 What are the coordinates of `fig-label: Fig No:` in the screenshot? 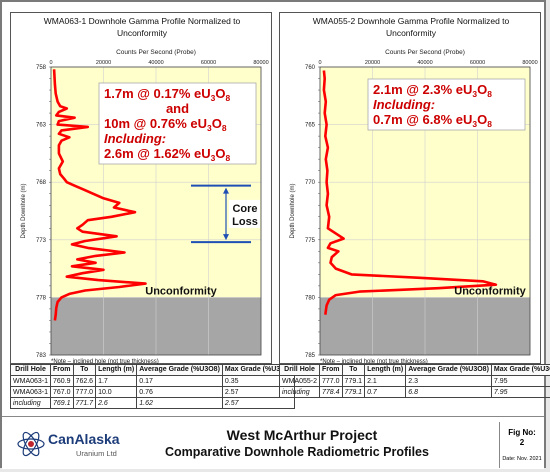 It's located at (522, 432).